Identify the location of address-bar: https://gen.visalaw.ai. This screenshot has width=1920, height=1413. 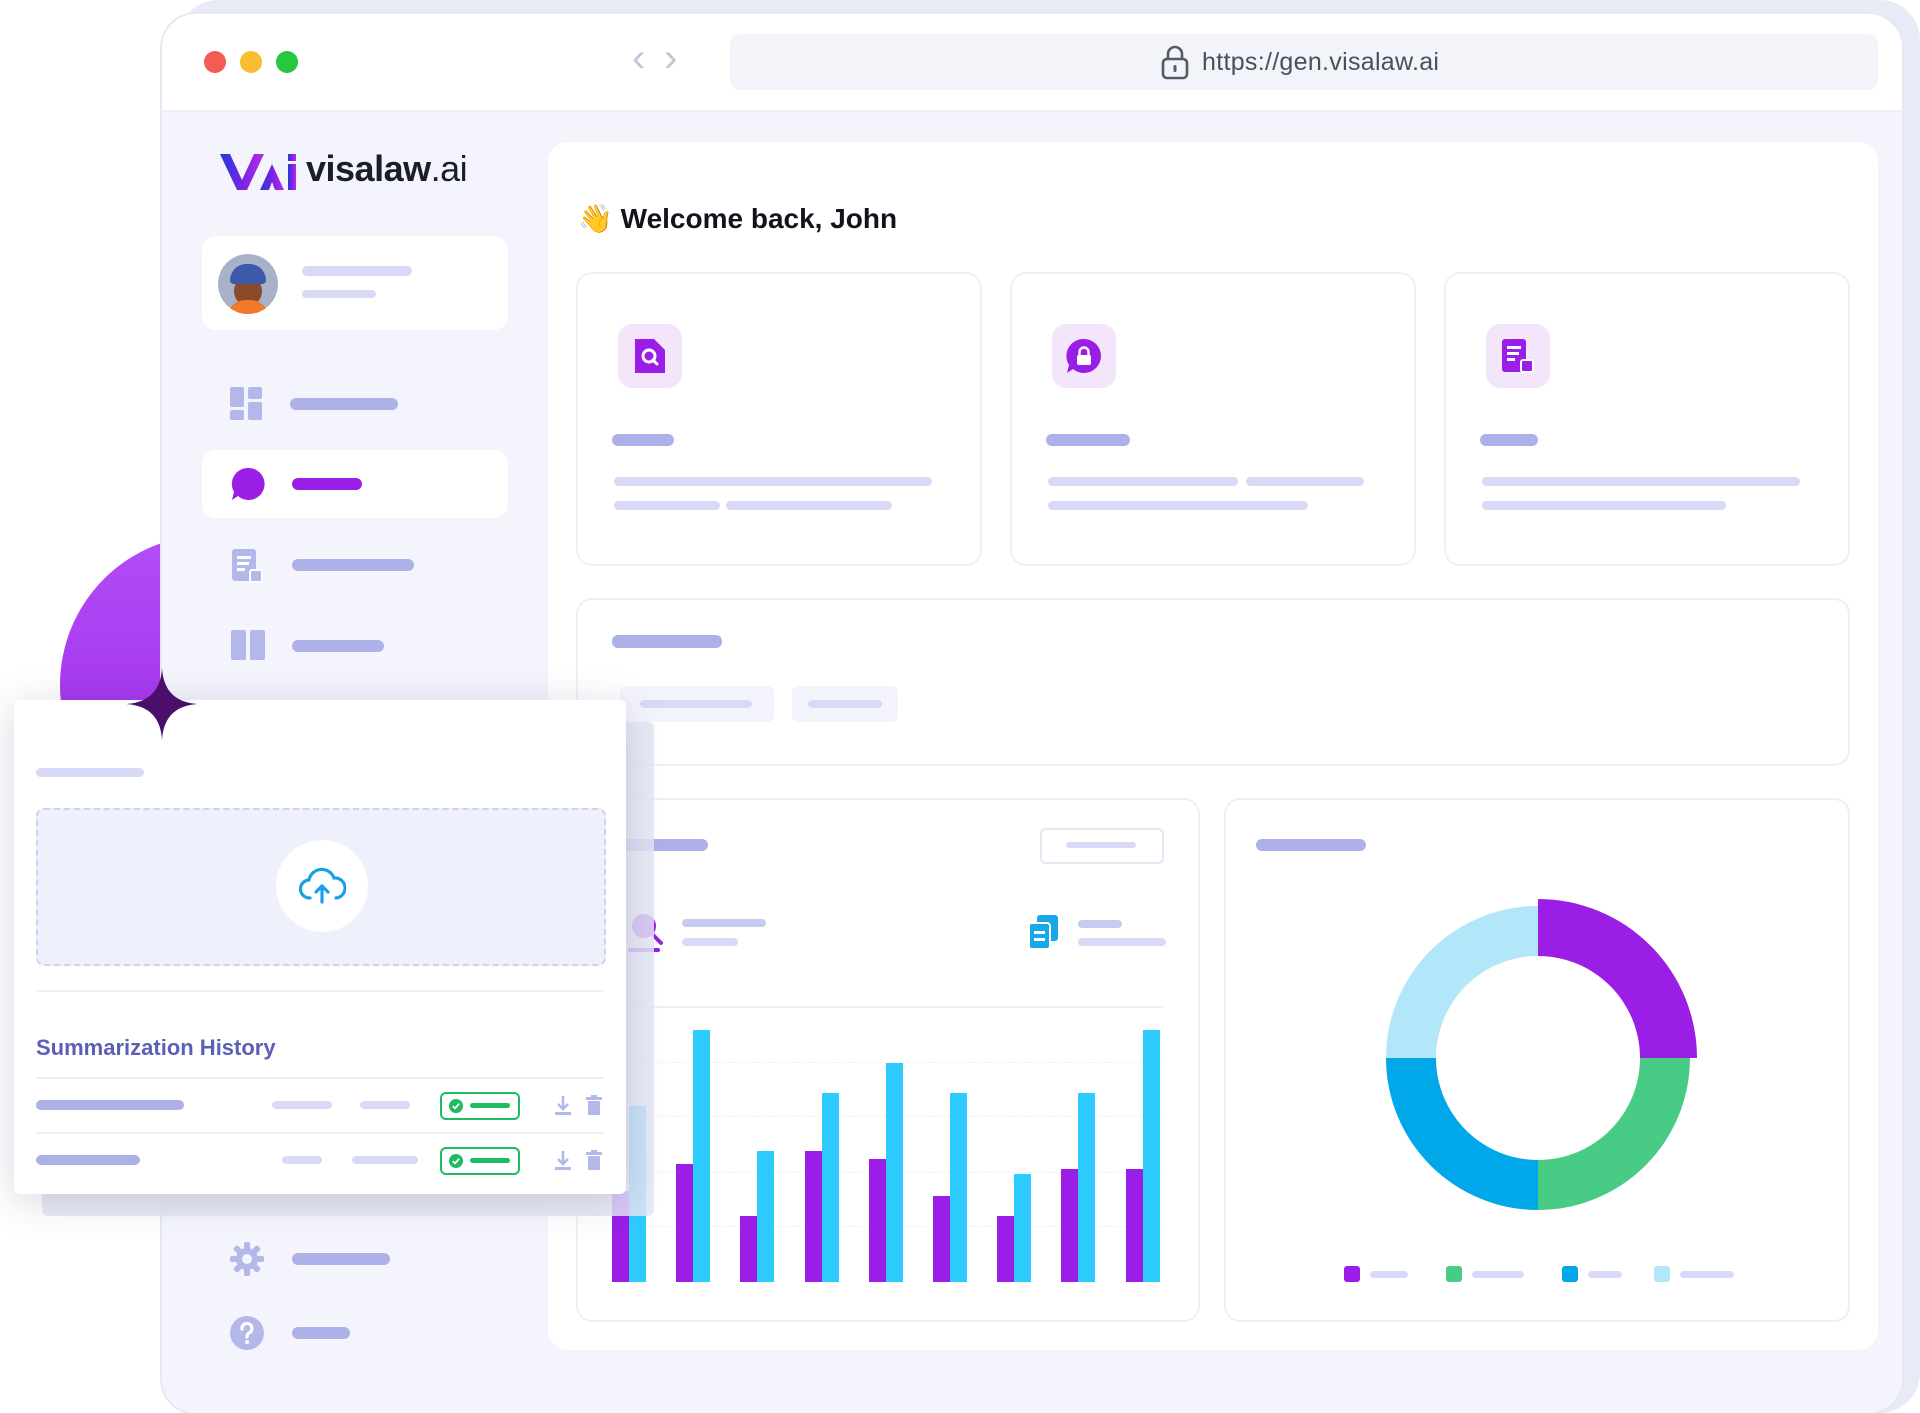
(1304, 62).